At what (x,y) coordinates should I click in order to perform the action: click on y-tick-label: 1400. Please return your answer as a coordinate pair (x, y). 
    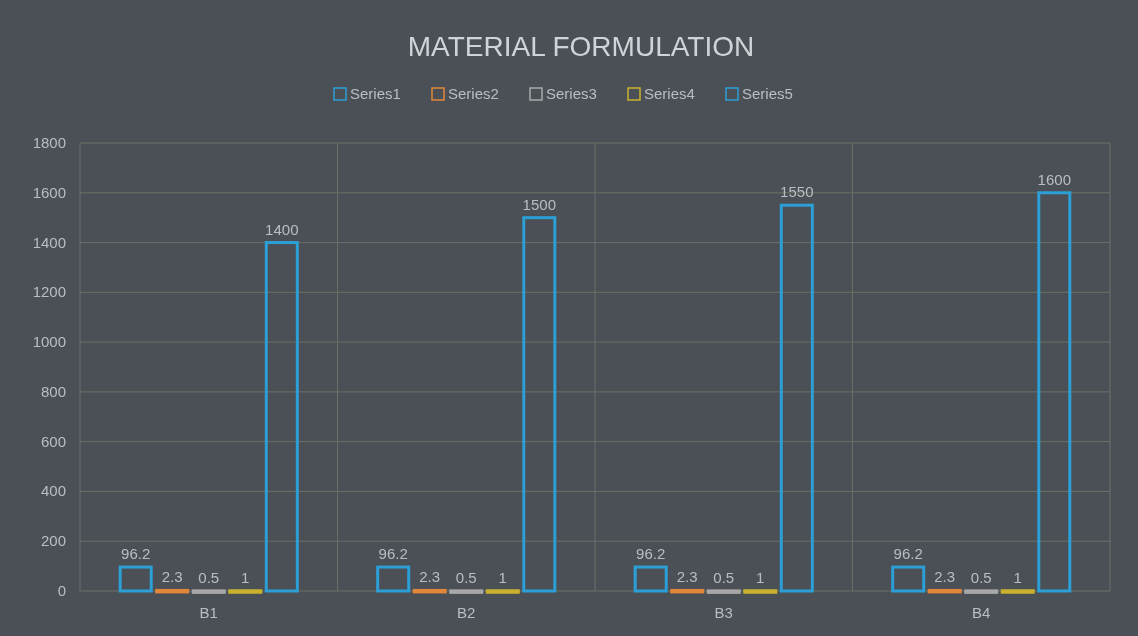
    Looking at the image, I should click on (49, 242).